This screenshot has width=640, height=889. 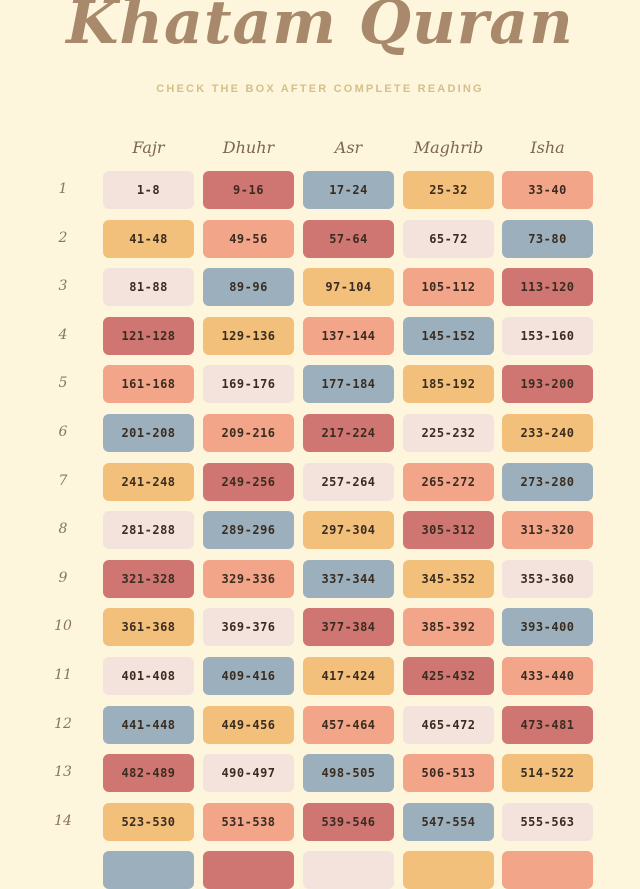 What do you see at coordinates (148, 578) in the screenshot?
I see `reading-box-fajr: 321-328` at bounding box center [148, 578].